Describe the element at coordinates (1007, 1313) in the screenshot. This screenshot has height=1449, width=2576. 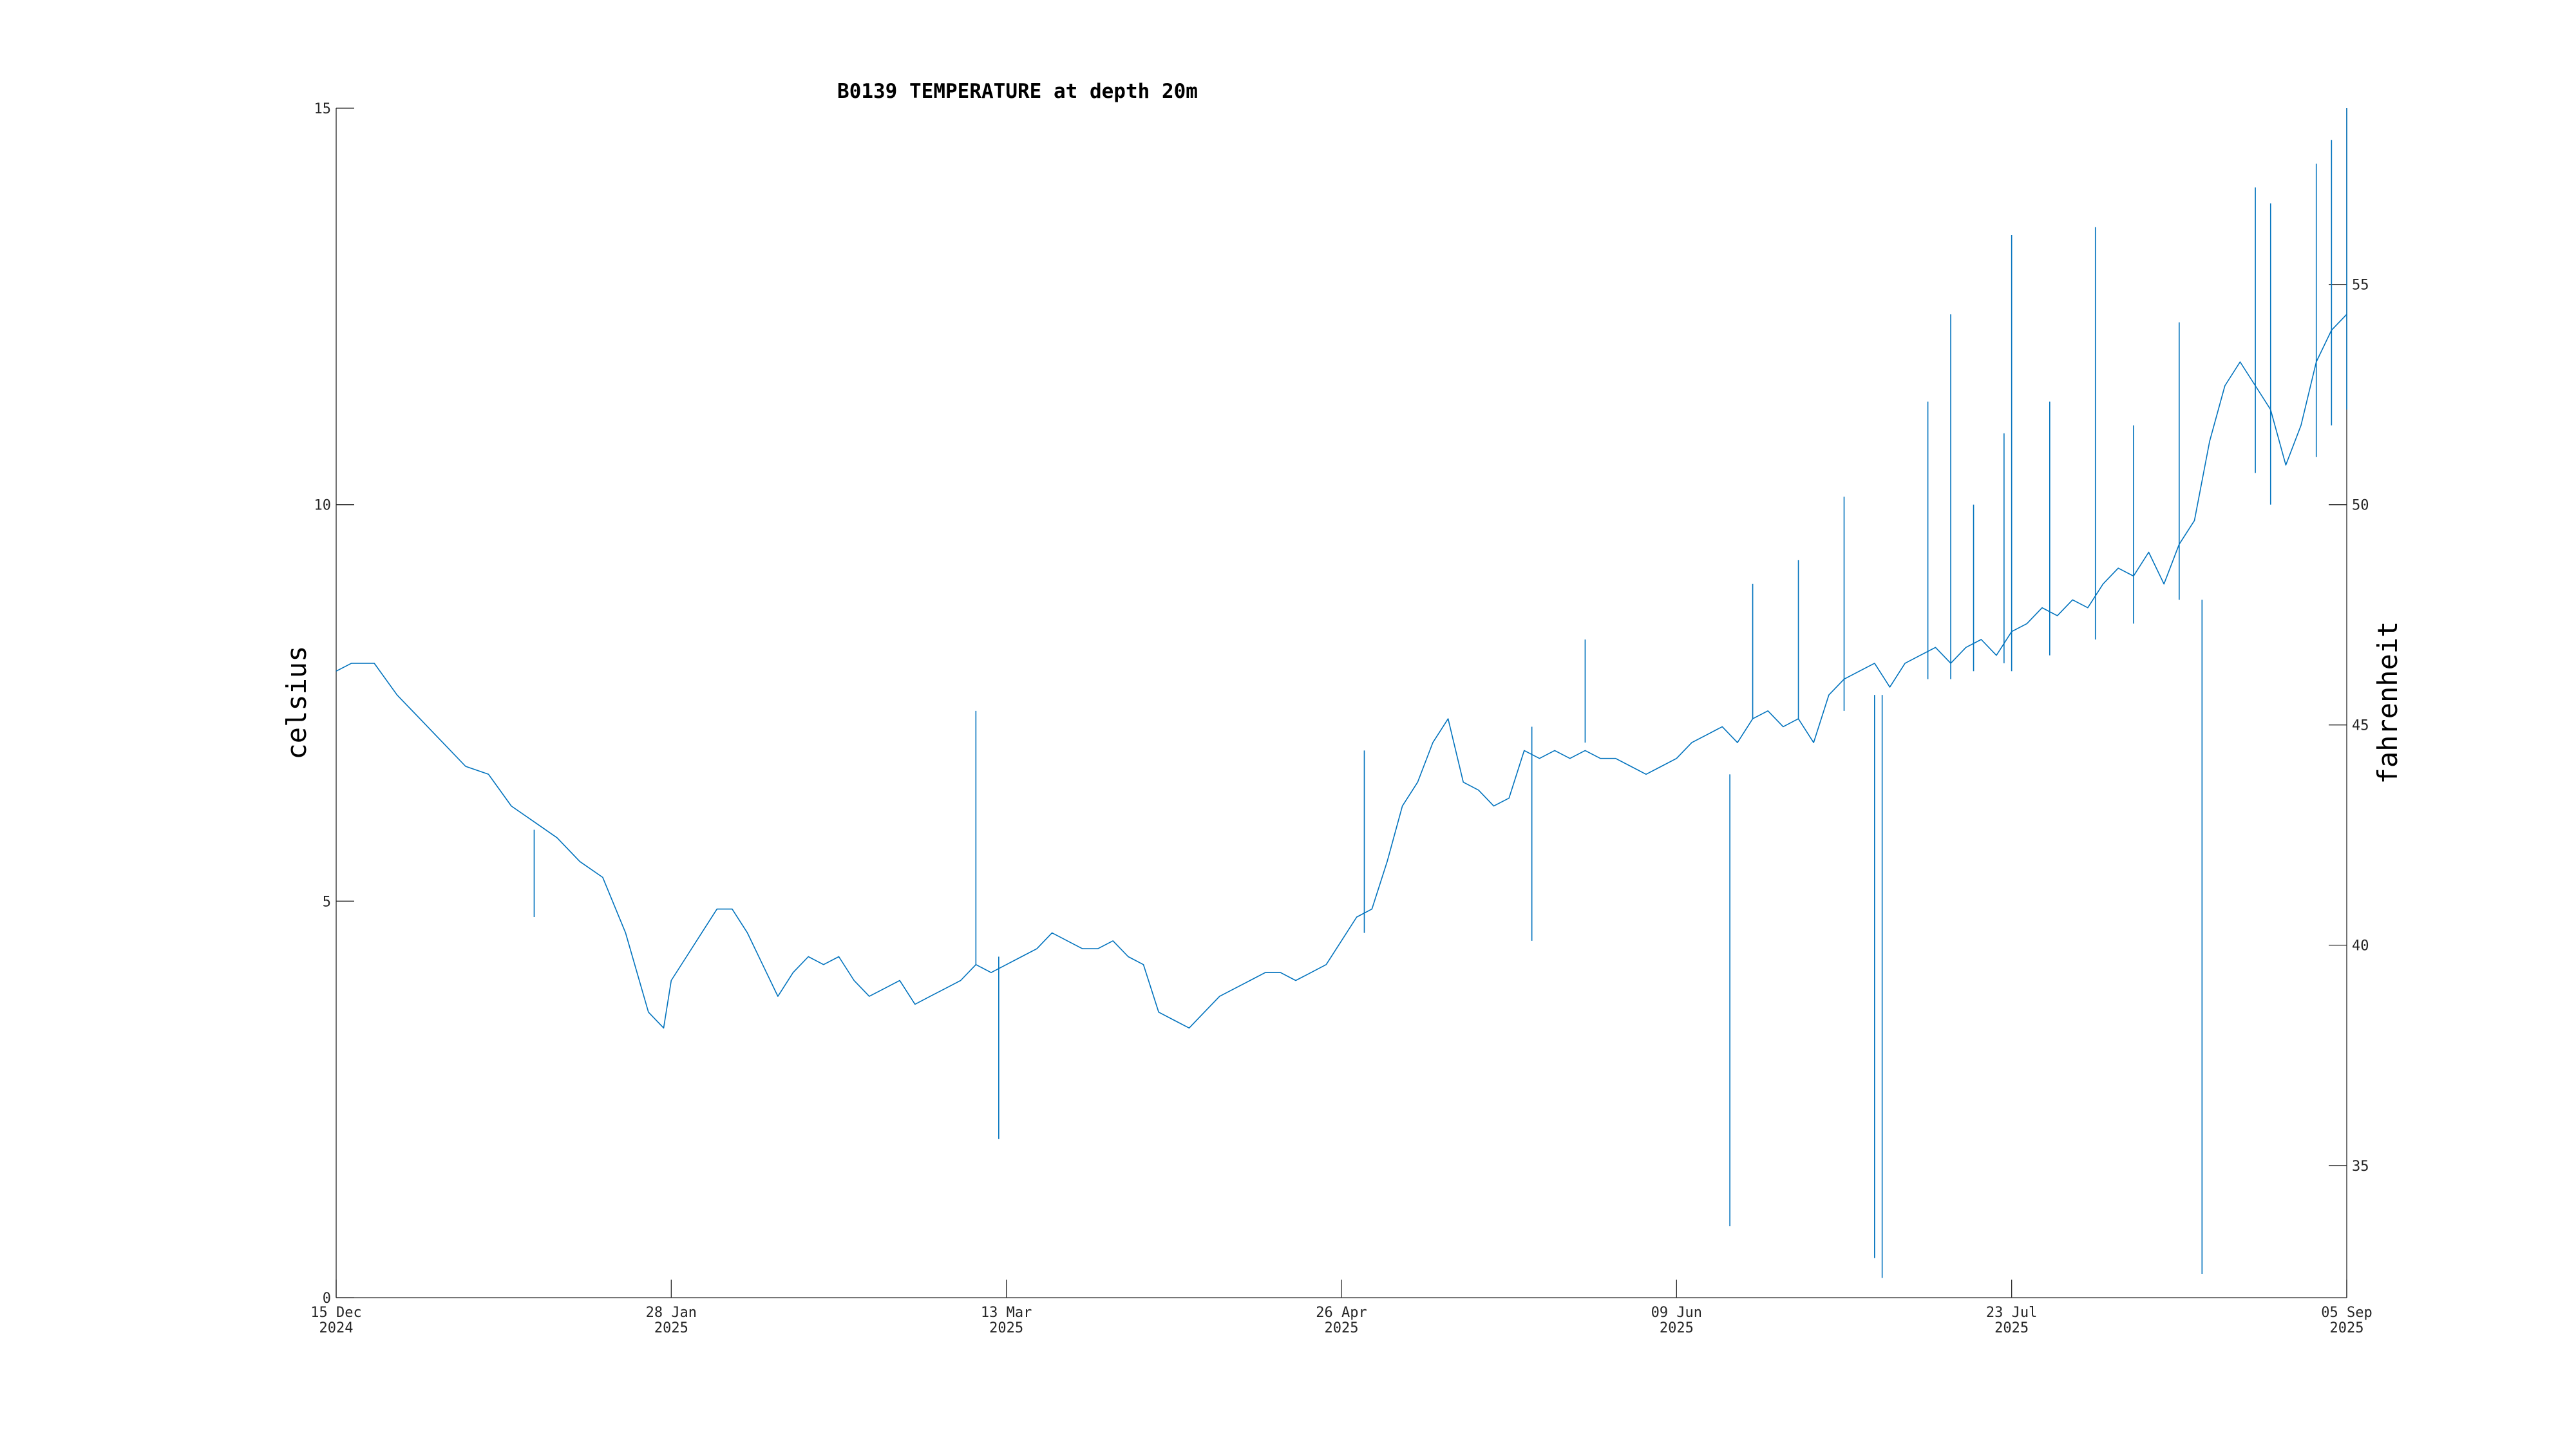
I see `x-tick-label: 13 Mar` at that location.